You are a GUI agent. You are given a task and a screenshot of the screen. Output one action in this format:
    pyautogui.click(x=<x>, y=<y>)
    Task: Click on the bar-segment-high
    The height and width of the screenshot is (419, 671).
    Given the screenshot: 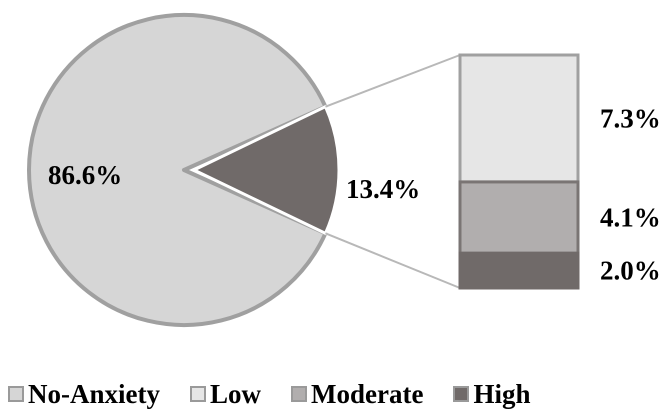 What is the action you would take?
    pyautogui.click(x=519, y=270)
    